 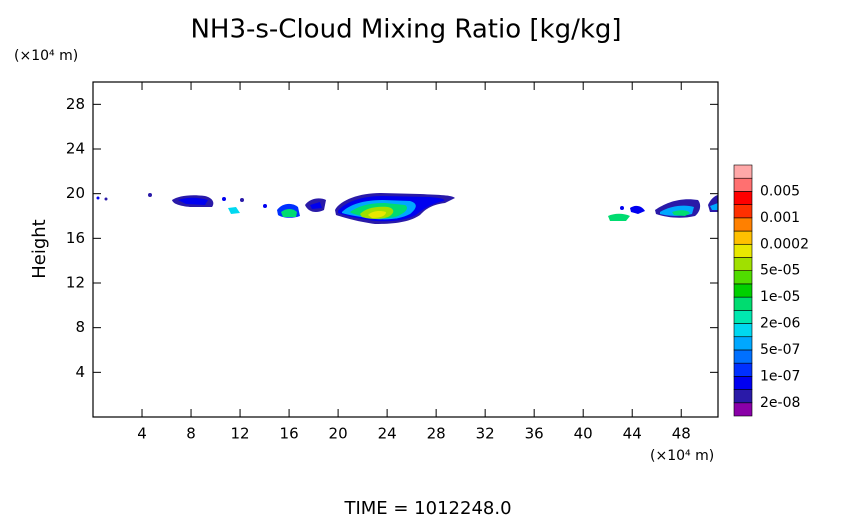 I want to click on colorbar-label: 5e-07, so click(x=780, y=350).